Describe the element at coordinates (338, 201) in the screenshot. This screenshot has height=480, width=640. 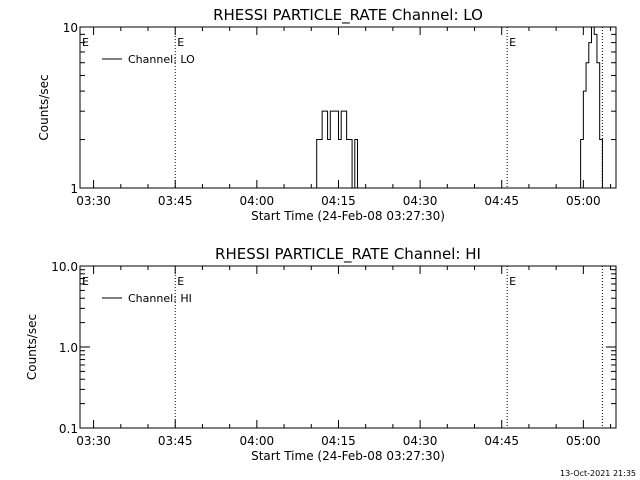
I see `chart0-x-tick-label: 04:15` at that location.